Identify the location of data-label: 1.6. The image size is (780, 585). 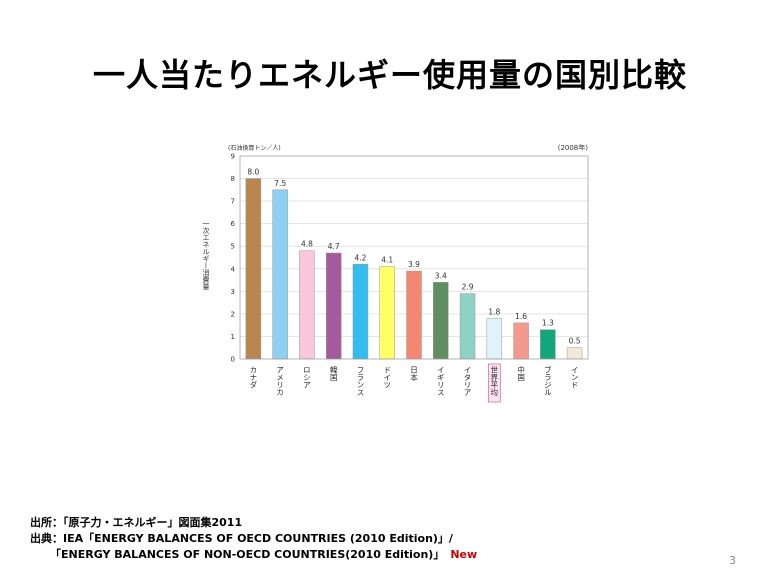
(521, 316).